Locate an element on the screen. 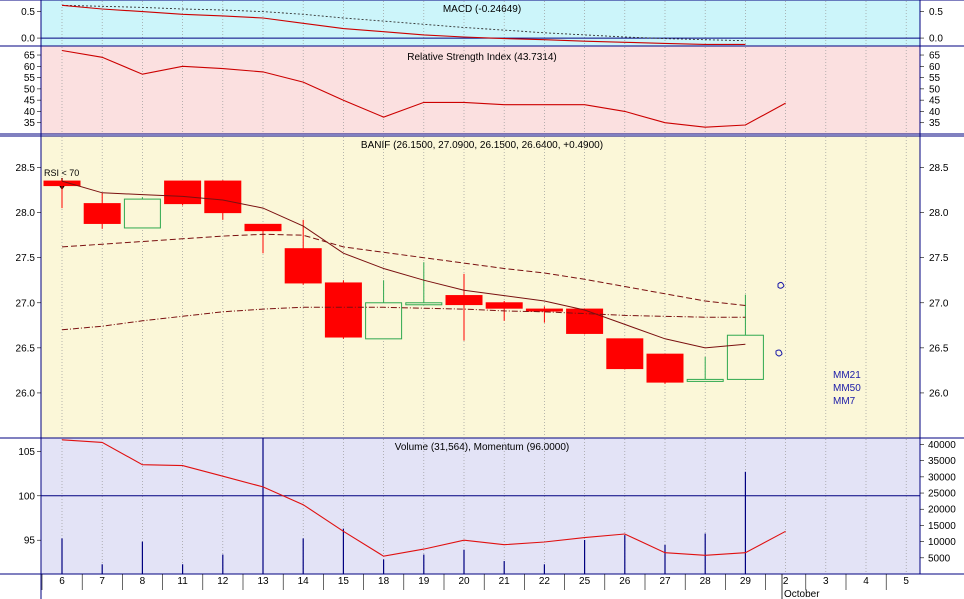 The height and width of the screenshot is (599, 964). x-tick-label: 27 is located at coordinates (665, 581).